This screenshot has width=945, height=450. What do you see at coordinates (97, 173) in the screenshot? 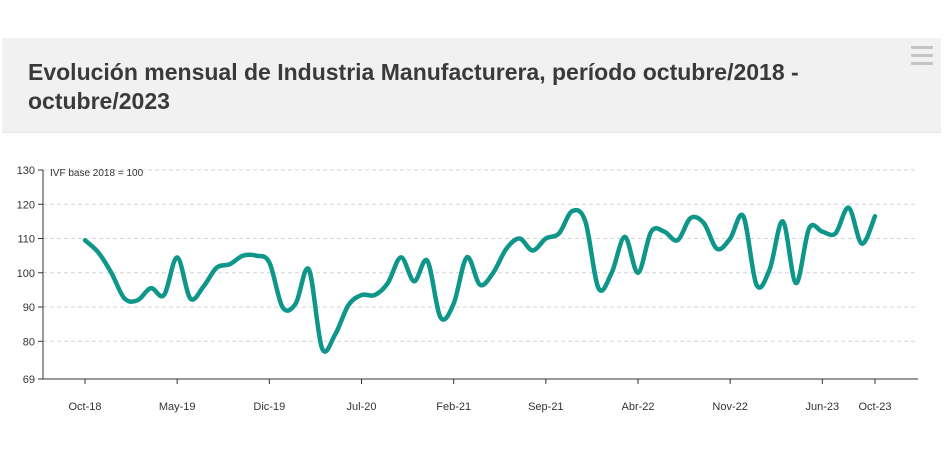
I see `y-axis-label: IVF base 2018 = 100` at bounding box center [97, 173].